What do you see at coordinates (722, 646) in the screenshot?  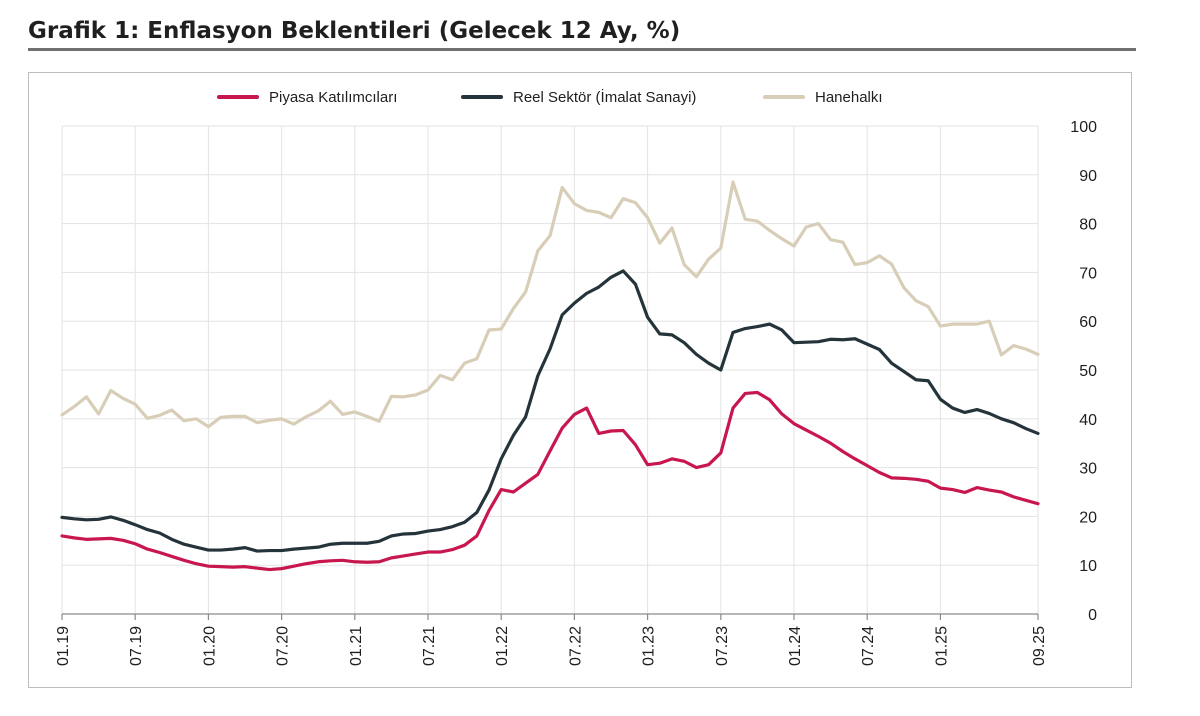 I see `x-tick-label: 07.23` at bounding box center [722, 646].